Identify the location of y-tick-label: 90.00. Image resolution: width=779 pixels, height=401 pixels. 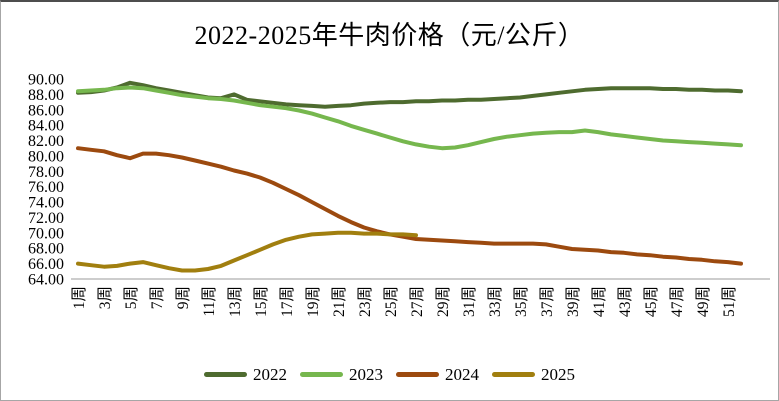
(46, 80).